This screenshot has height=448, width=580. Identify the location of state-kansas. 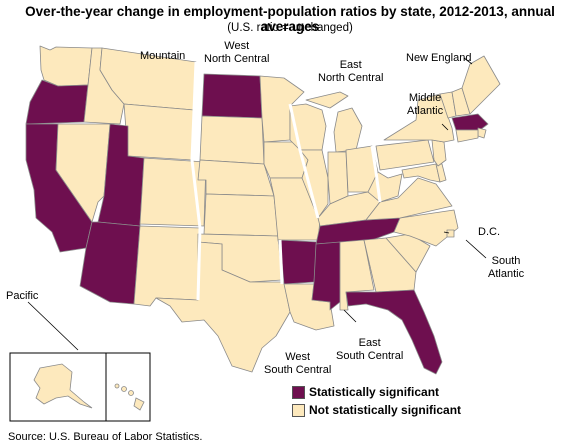
(241, 215).